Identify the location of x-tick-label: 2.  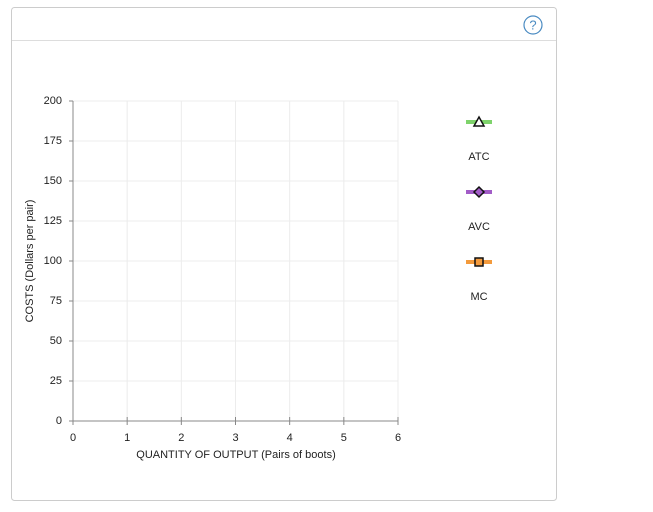
(181, 438).